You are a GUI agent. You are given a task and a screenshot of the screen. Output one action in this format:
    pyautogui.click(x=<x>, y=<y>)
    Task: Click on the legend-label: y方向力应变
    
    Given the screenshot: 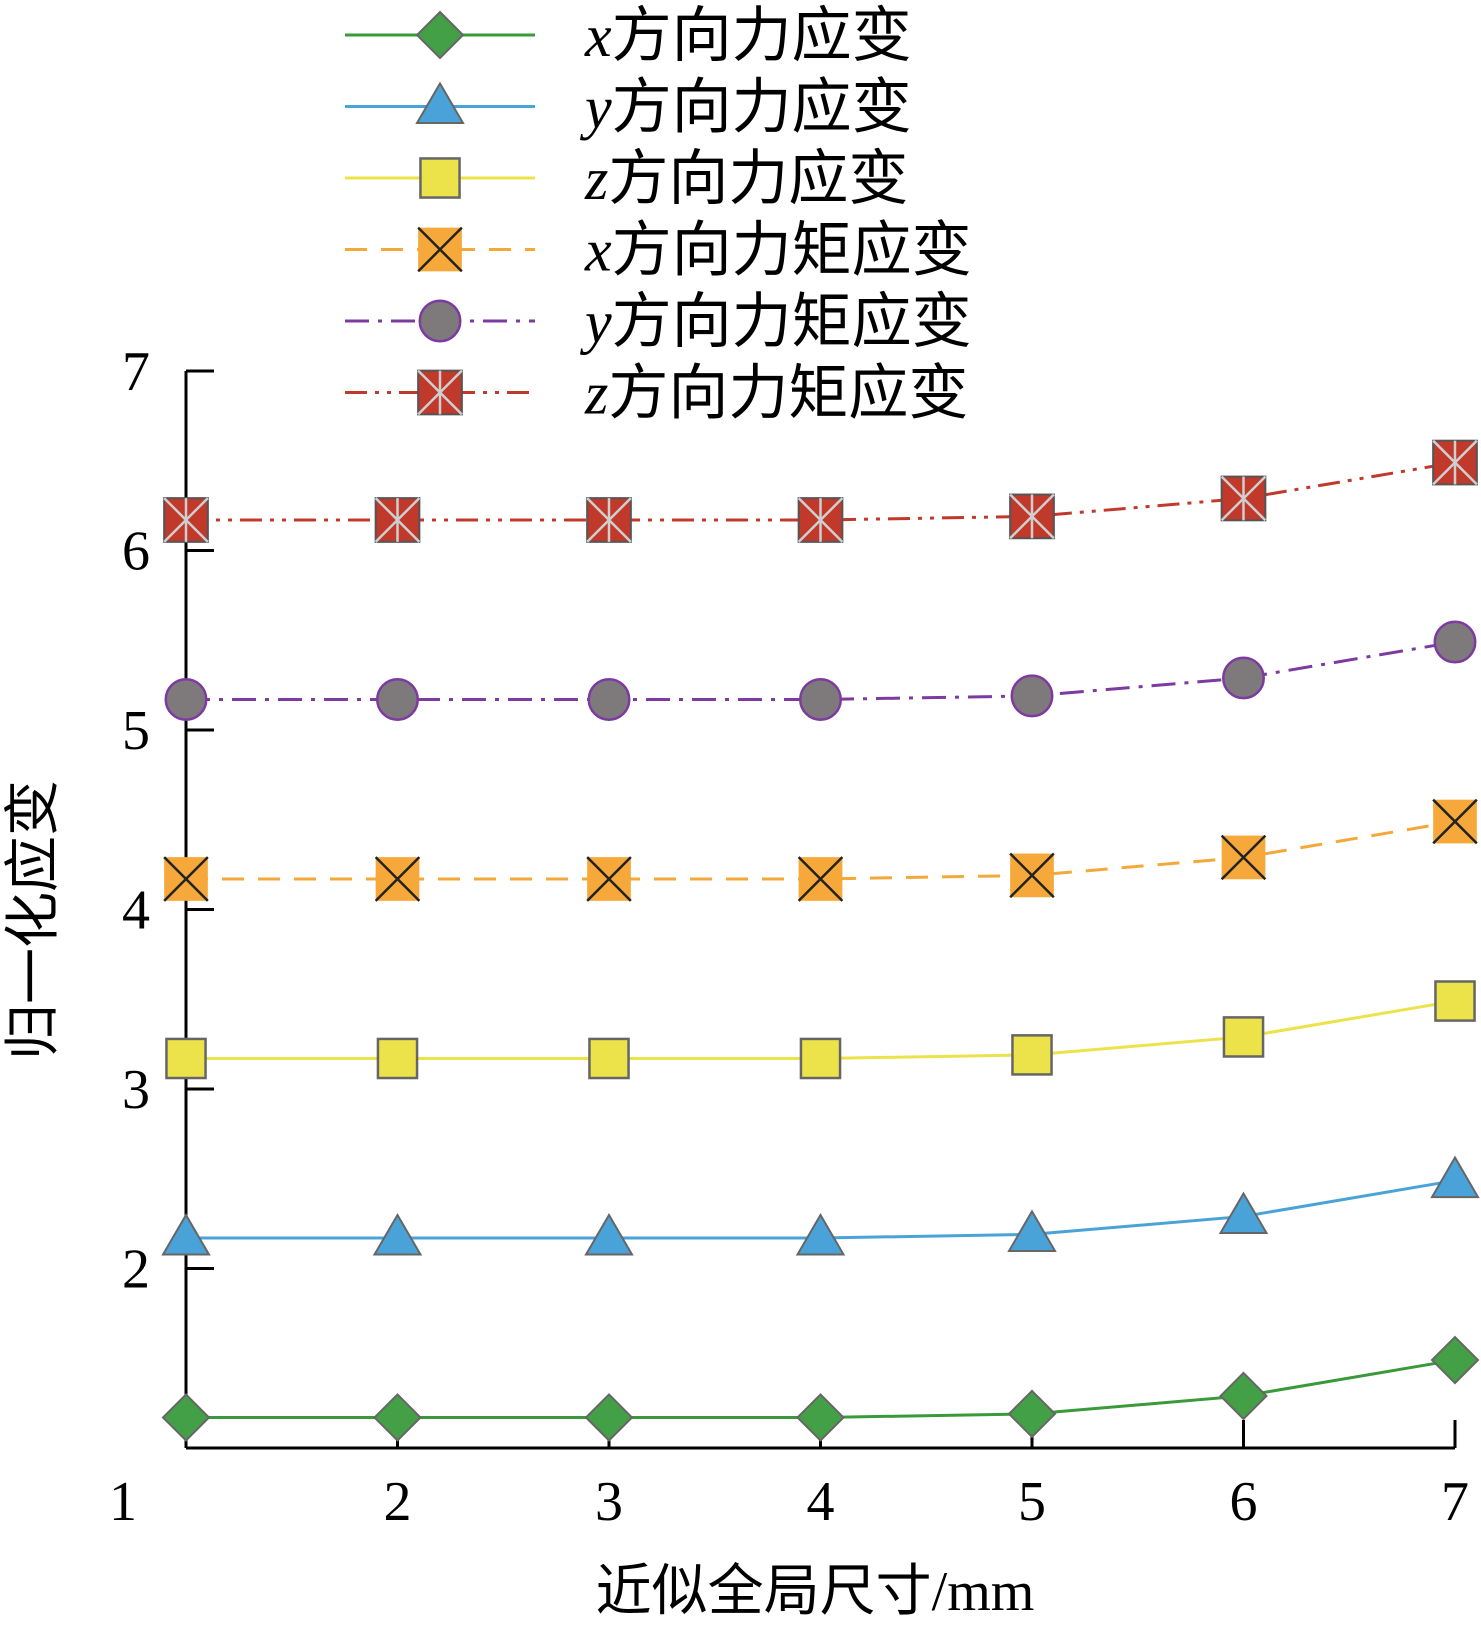 What is the action you would take?
    pyautogui.click(x=745, y=108)
    